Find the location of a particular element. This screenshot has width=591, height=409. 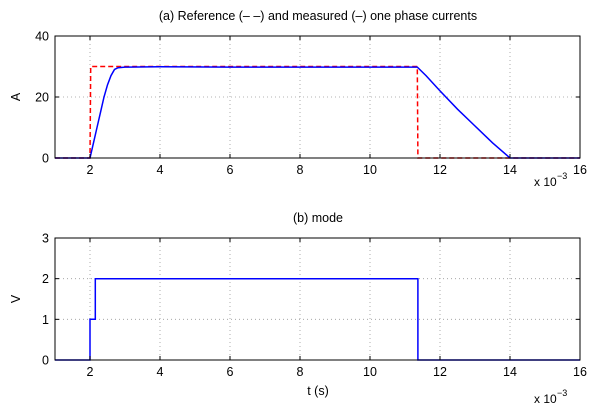

y-tick-label: 3 is located at coordinates (45, 239).